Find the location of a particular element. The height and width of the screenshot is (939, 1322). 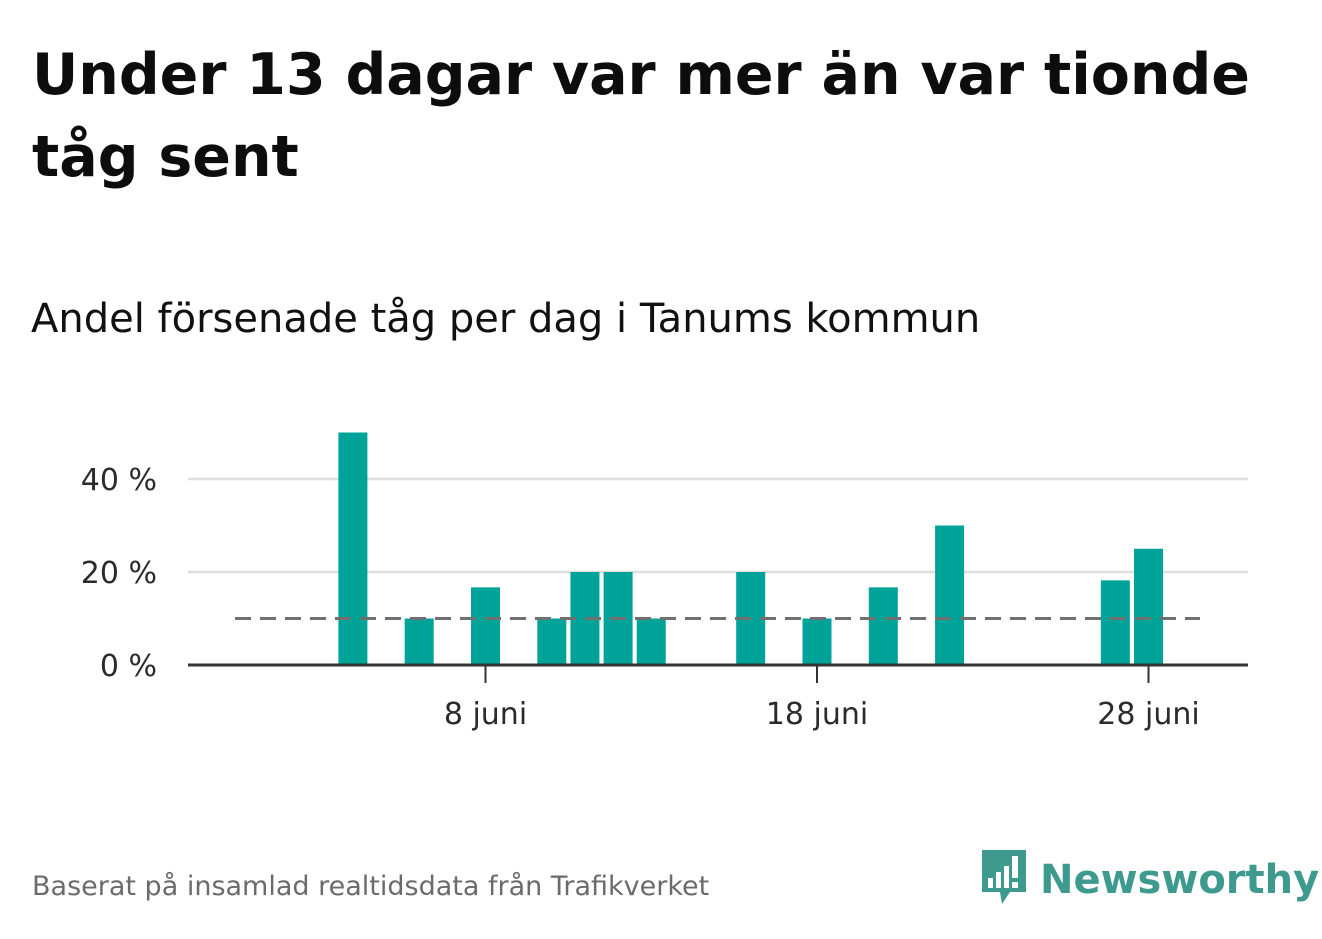

y-tick-label: 40 % is located at coordinates (119, 480).